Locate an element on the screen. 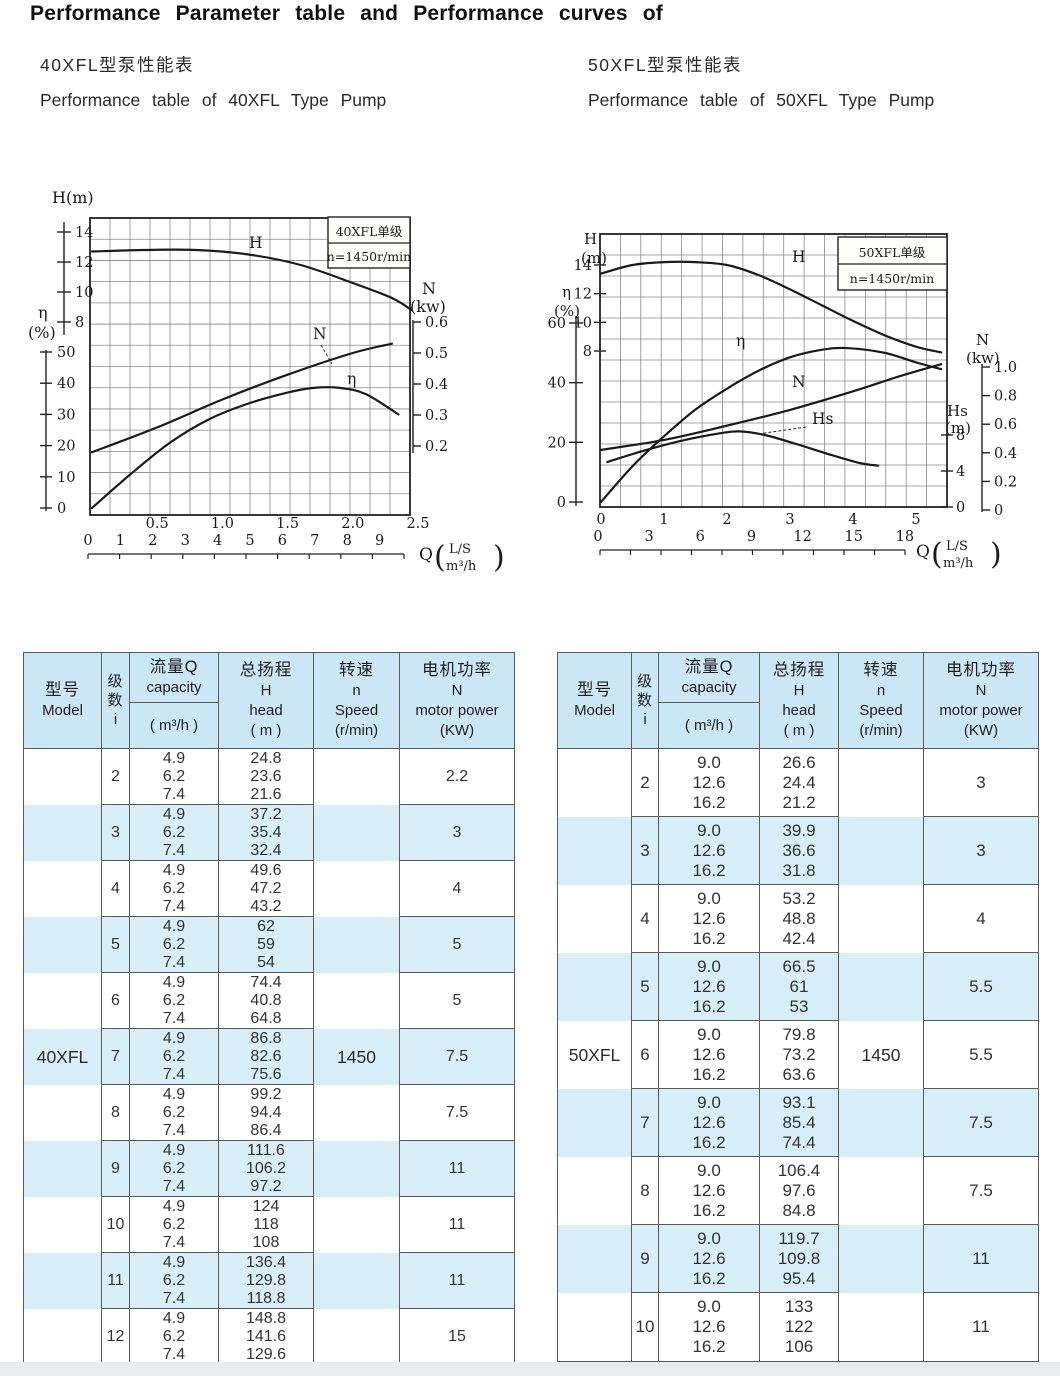  model-cell: 40XFL is located at coordinates (62, 1057).